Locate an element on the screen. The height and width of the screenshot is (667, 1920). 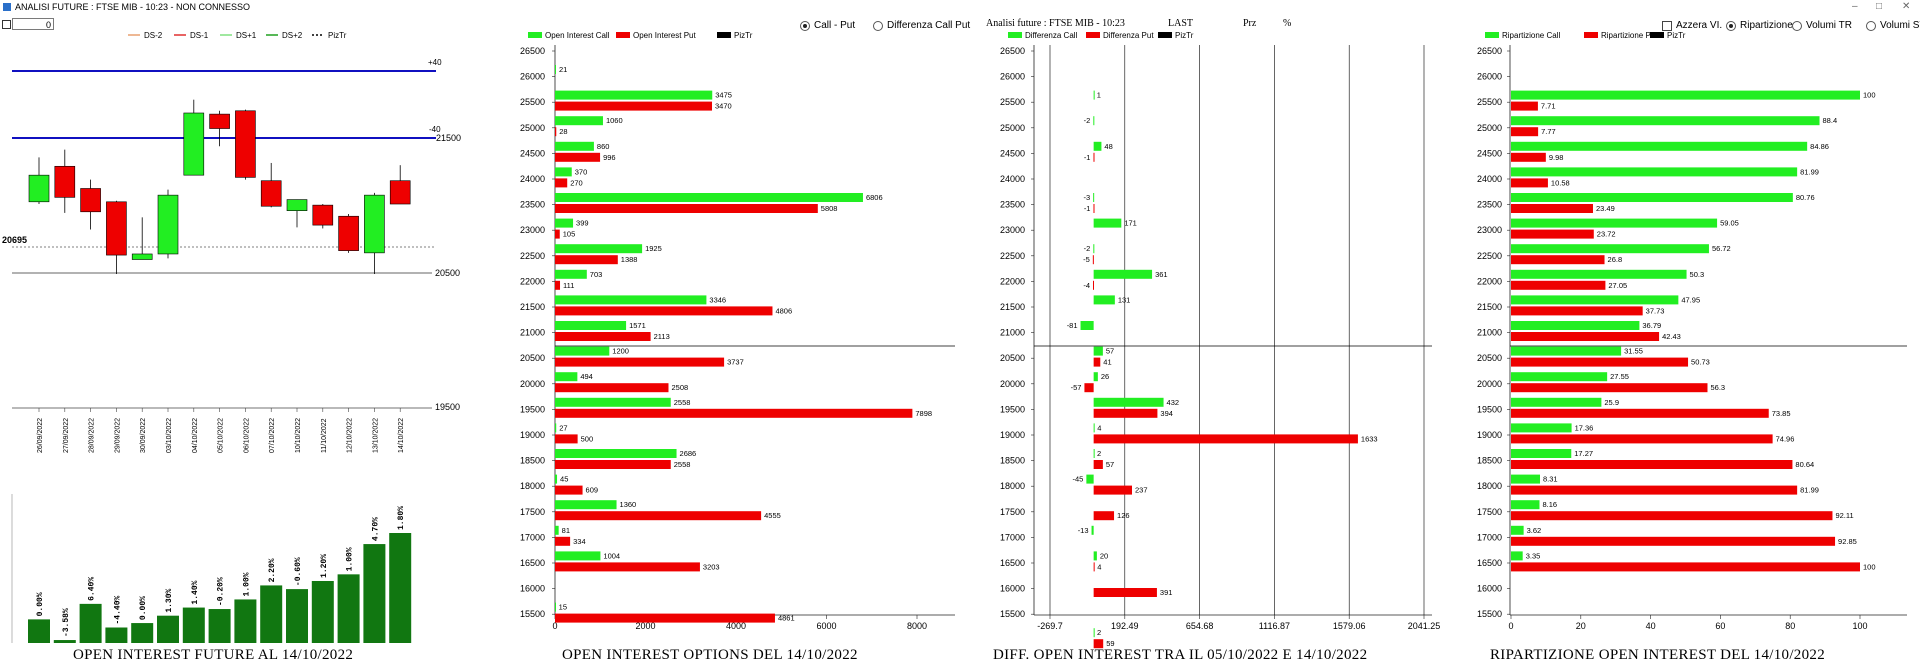
split-call-bar-label: 84.86 is located at coordinates (1819, 146).